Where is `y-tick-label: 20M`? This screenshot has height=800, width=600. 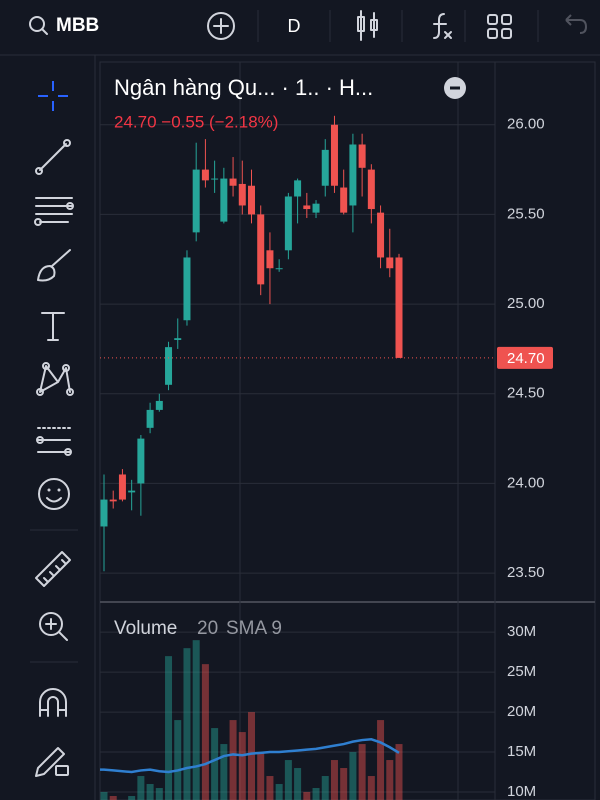 y-tick-label: 20M is located at coordinates (521, 711).